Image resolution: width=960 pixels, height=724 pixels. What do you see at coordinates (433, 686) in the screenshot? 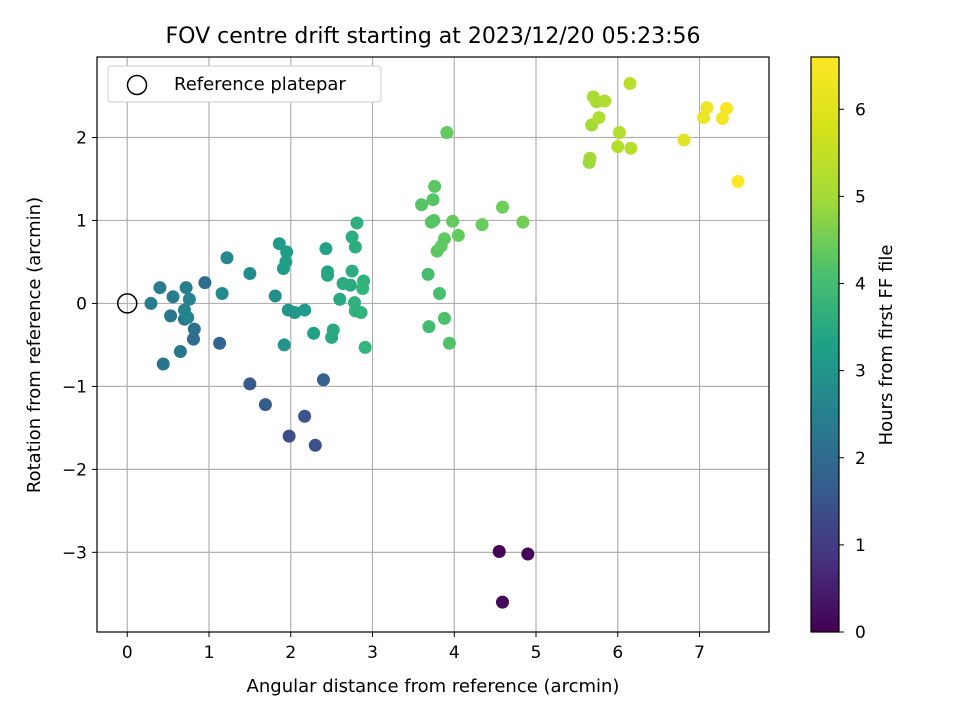
I see `x-axis-label: Angular distance from reference (arcmin)` at bounding box center [433, 686].